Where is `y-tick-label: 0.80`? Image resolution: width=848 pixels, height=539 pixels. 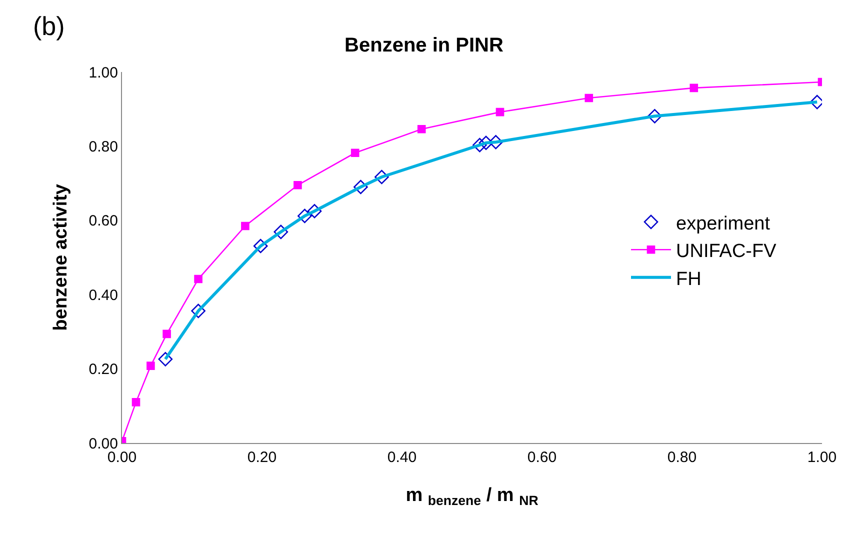
y-tick-label: 0.80 is located at coordinates (103, 147).